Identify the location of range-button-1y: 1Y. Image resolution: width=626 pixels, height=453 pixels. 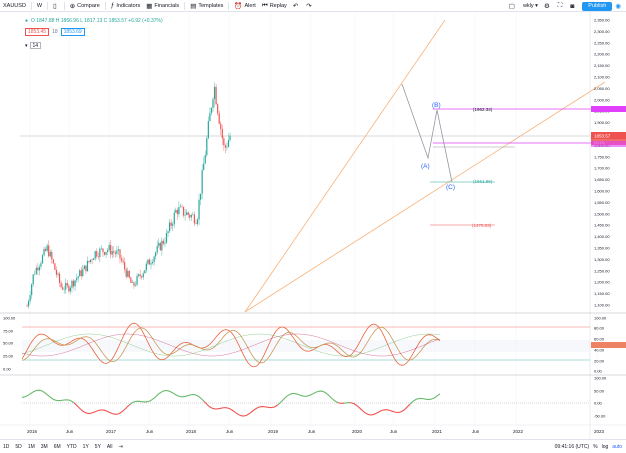
(85, 446).